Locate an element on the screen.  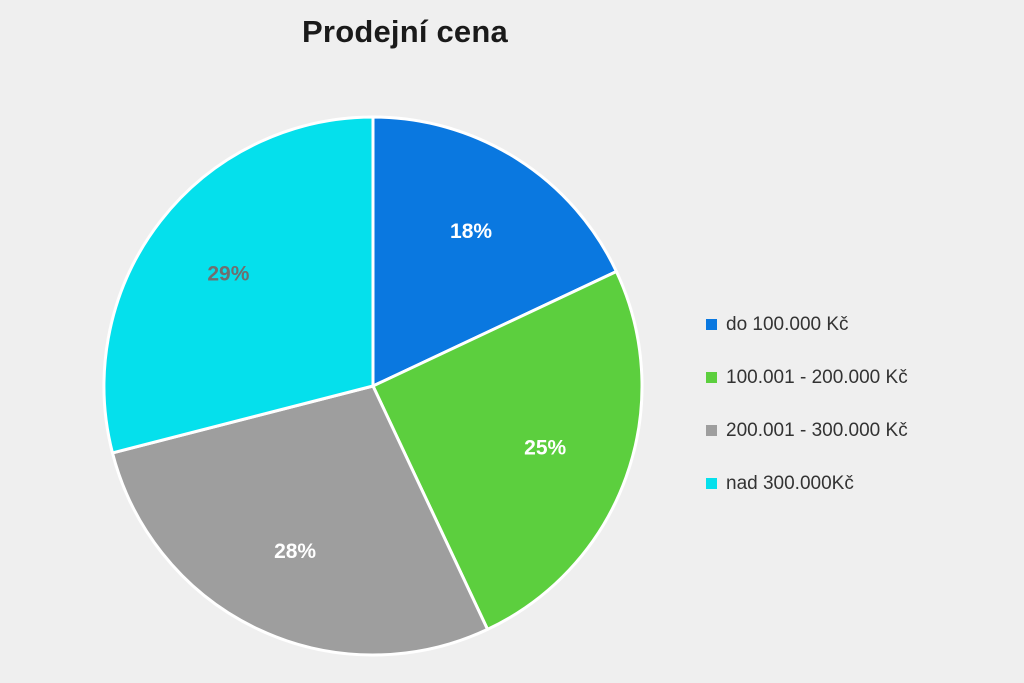
legend-item: do 100.000 Kč is located at coordinates (807, 324).